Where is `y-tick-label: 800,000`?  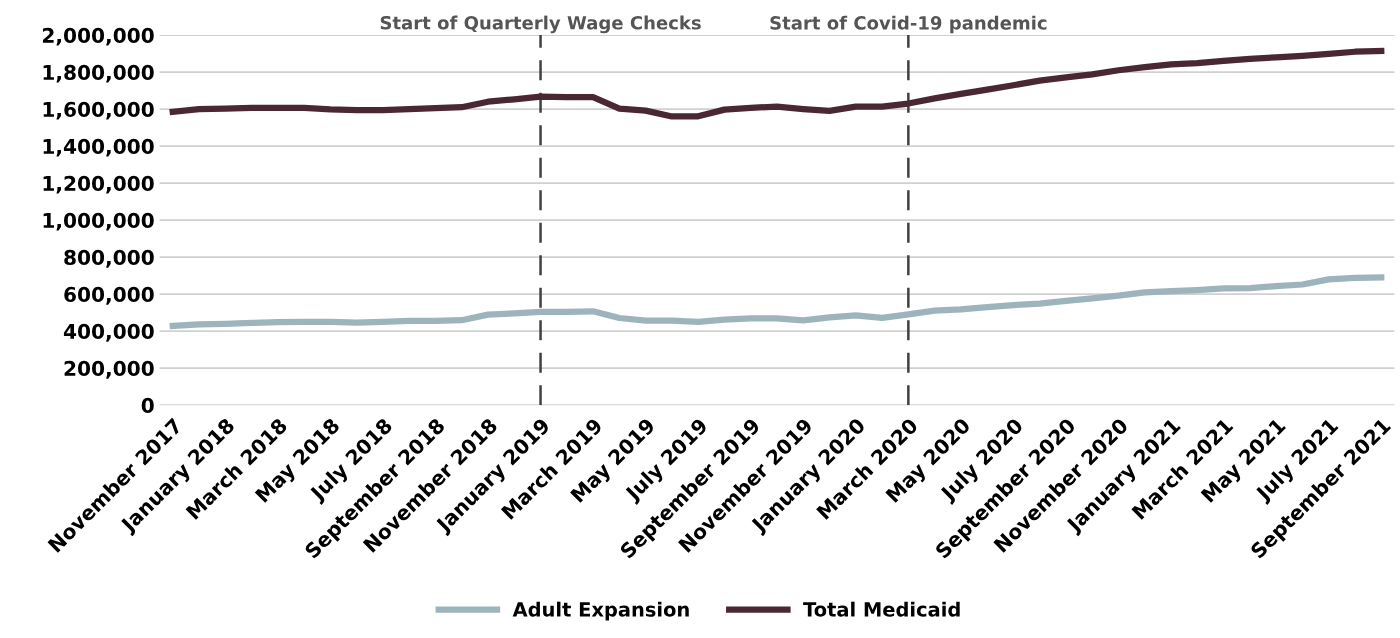 y-tick-label: 800,000 is located at coordinates (109, 258).